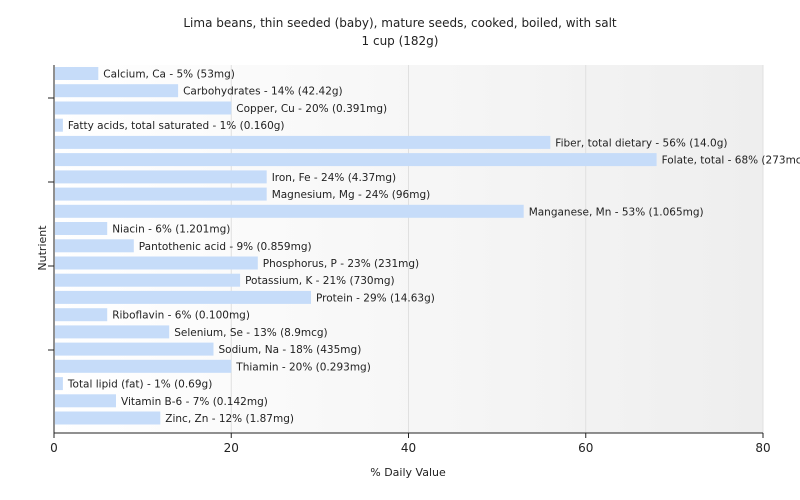 The image size is (800, 500). What do you see at coordinates (641, 143) in the screenshot?
I see `bar-label: Fiber, total dietary - 56% (14.0g)` at bounding box center [641, 143].